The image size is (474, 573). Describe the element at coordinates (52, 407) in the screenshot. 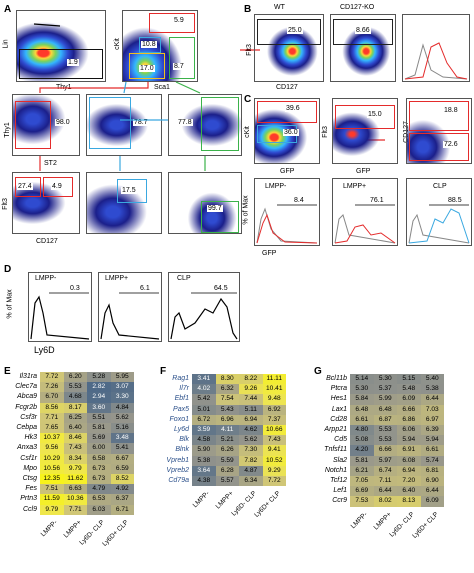

I see `heatmap-cell: 8.56` at that location.